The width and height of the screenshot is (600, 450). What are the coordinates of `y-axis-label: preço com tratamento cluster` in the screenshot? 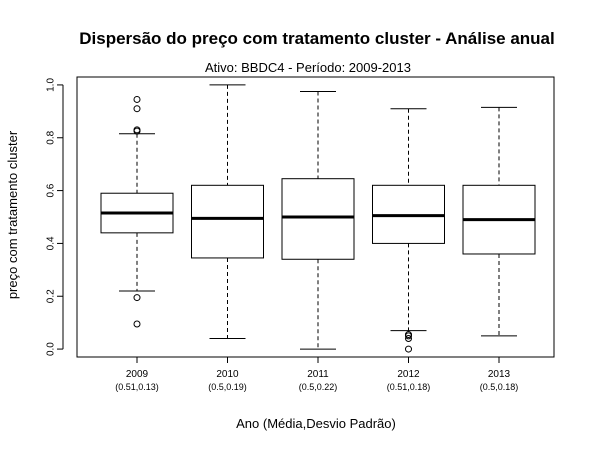 It's located at (12, 214).